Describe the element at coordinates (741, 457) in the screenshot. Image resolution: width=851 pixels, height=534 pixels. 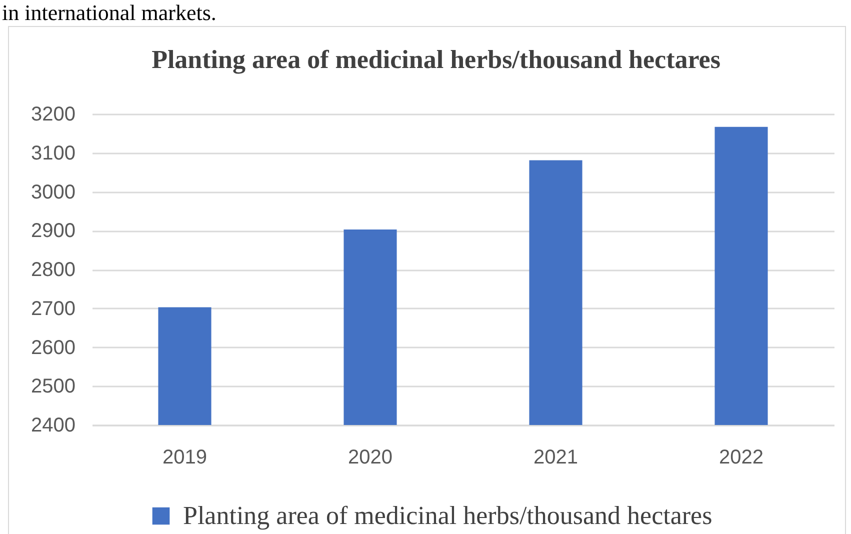
I see `x-tick-label: 2022` at that location.